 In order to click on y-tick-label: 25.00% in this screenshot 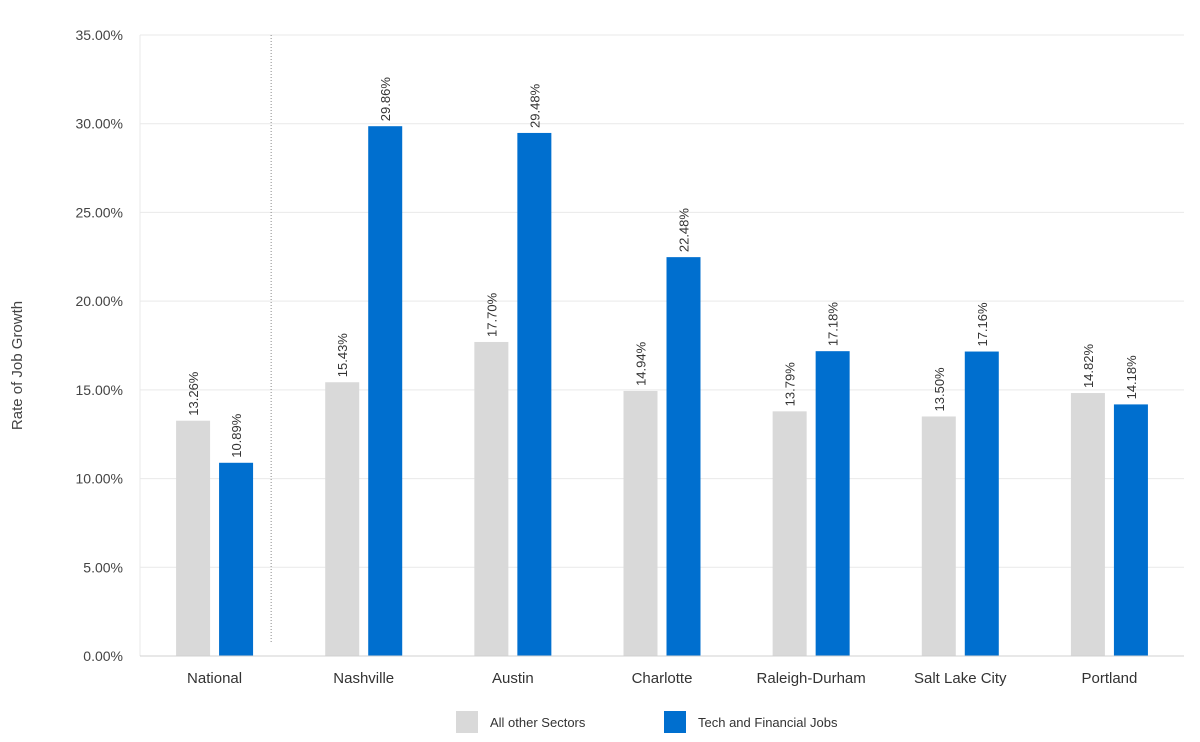, I will do `click(99, 212)`.